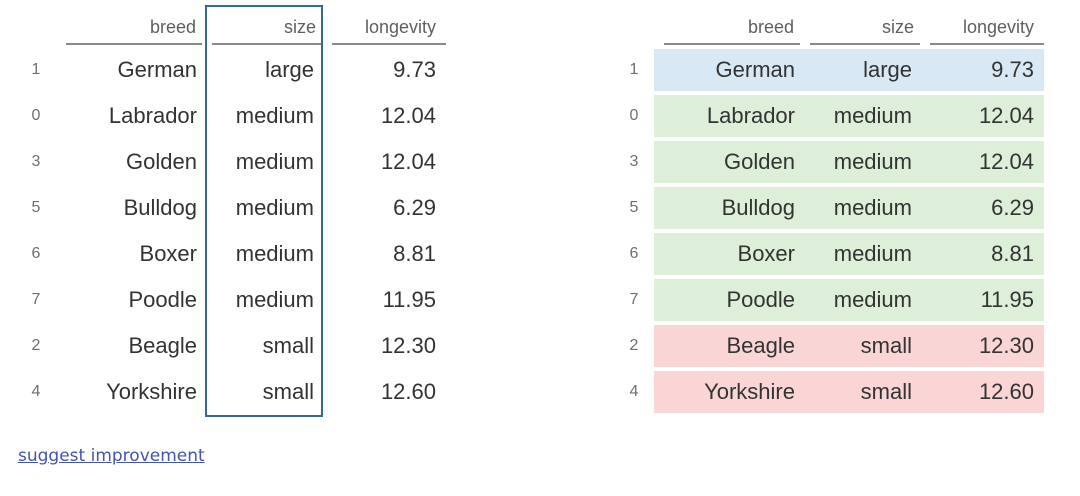 Image resolution: width=1080 pixels, height=496 pixels. Describe the element at coordinates (111, 456) in the screenshot. I see `suggest-improvement-link: suggest improvement` at that location.